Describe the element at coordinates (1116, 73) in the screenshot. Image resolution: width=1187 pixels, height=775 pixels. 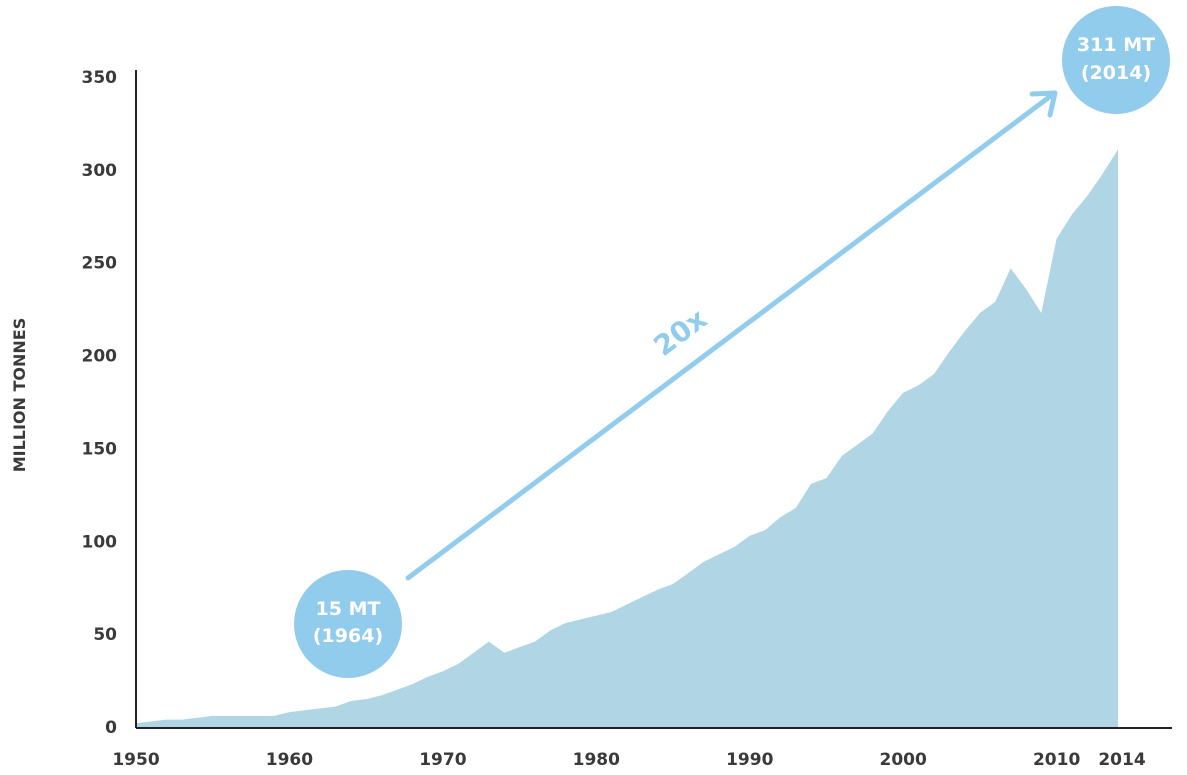
I see `end-bubble-year: (2014)` at that location.